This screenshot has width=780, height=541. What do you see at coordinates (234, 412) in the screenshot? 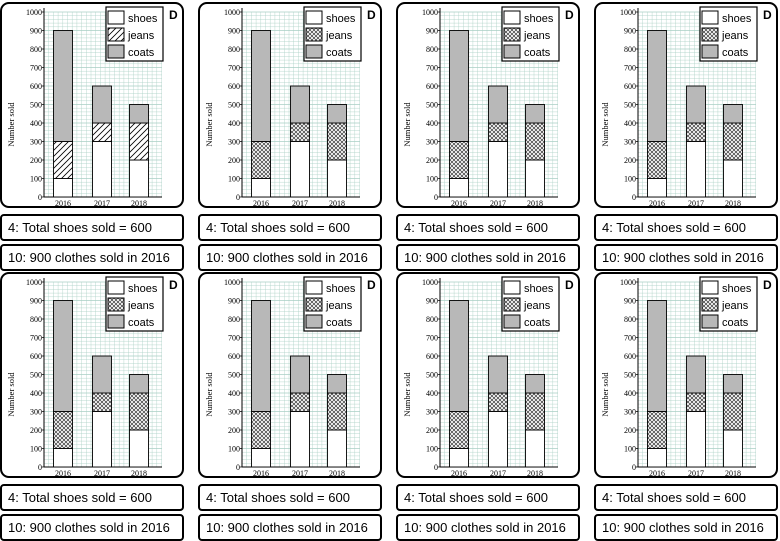
I see `y-tick-label: 300` at bounding box center [234, 412].